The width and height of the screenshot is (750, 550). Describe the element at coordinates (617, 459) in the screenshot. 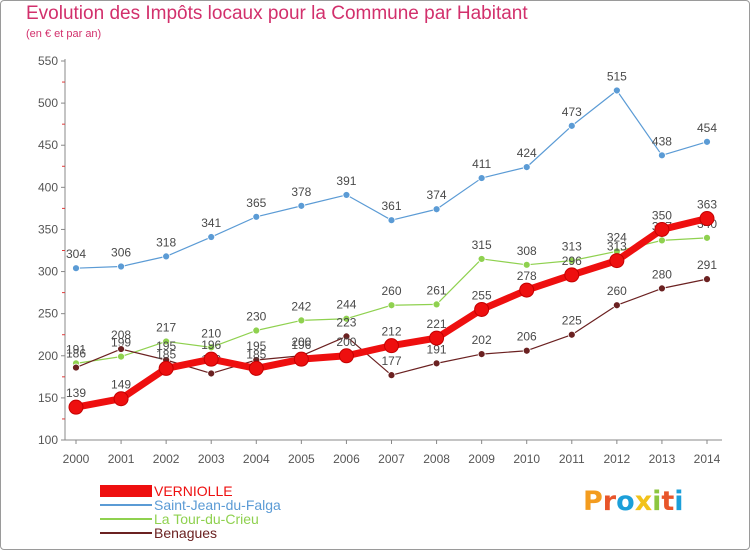

I see `x-tick-label: 2012` at that location.